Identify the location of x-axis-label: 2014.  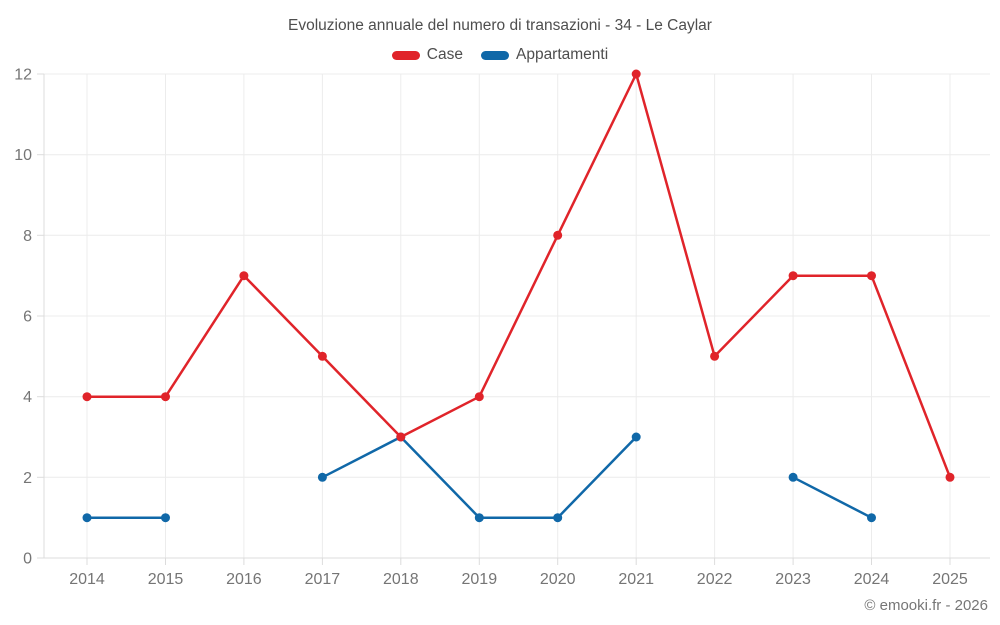
(87, 579).